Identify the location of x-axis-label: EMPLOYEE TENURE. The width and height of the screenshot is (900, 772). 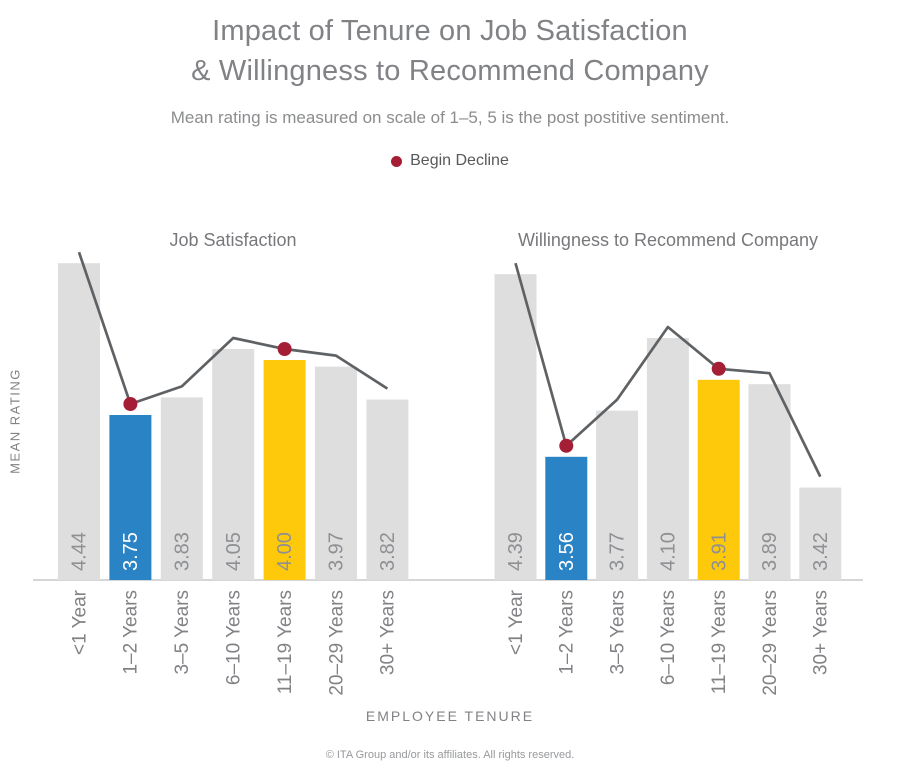
(450, 716).